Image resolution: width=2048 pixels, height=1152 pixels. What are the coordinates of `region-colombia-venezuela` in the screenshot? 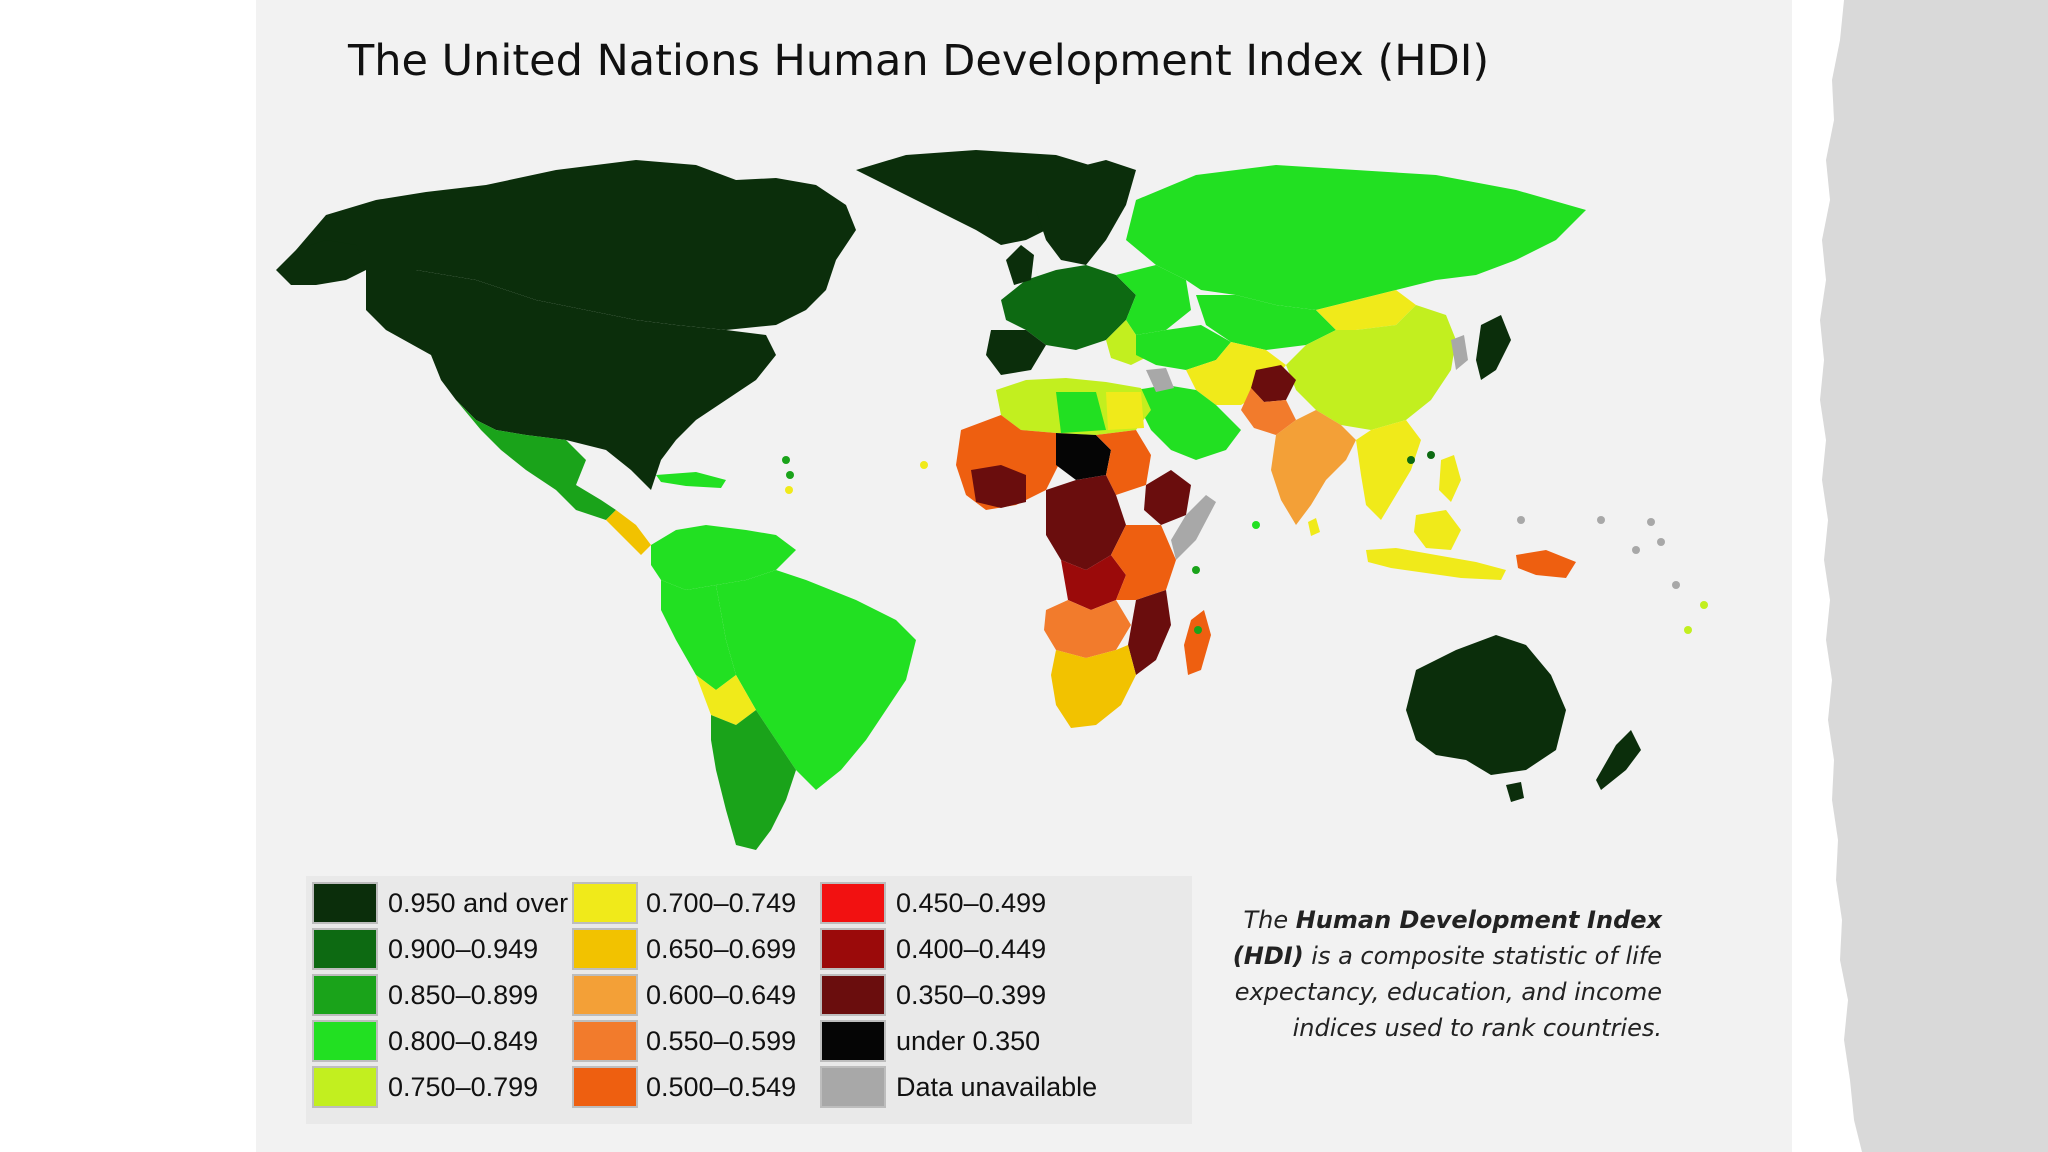 It's located at (723, 557).